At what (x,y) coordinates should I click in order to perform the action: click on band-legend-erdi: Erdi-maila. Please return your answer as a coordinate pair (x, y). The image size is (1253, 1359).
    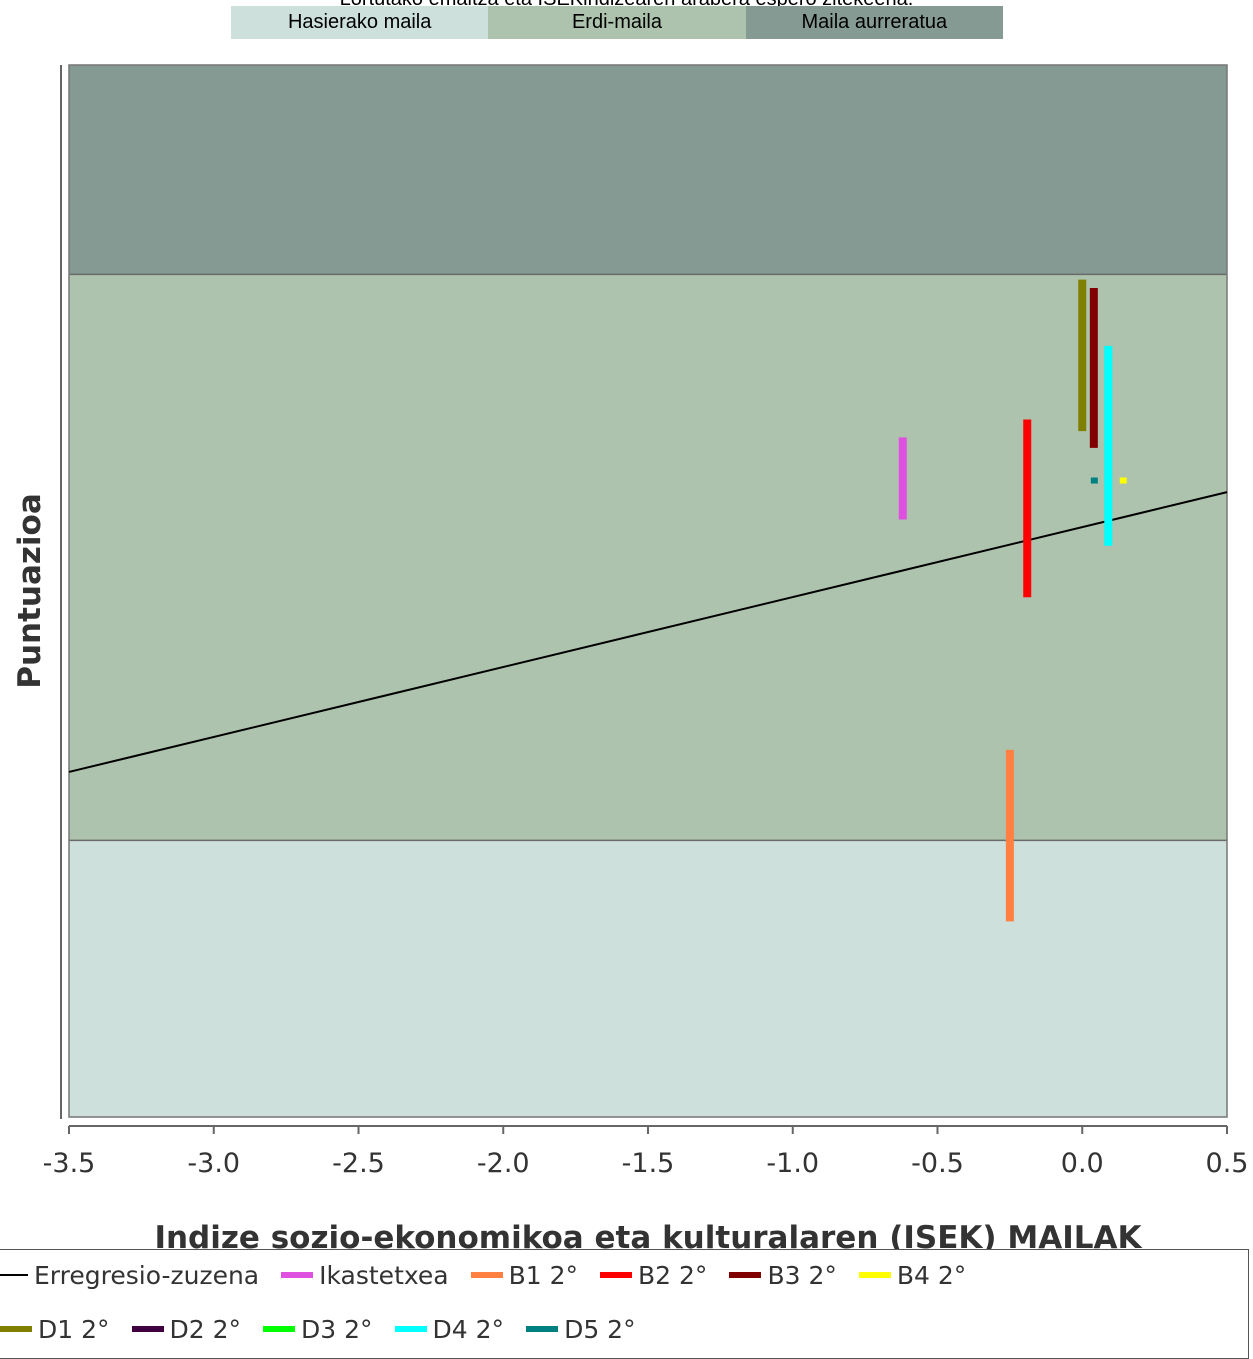
    Looking at the image, I should click on (617, 22).